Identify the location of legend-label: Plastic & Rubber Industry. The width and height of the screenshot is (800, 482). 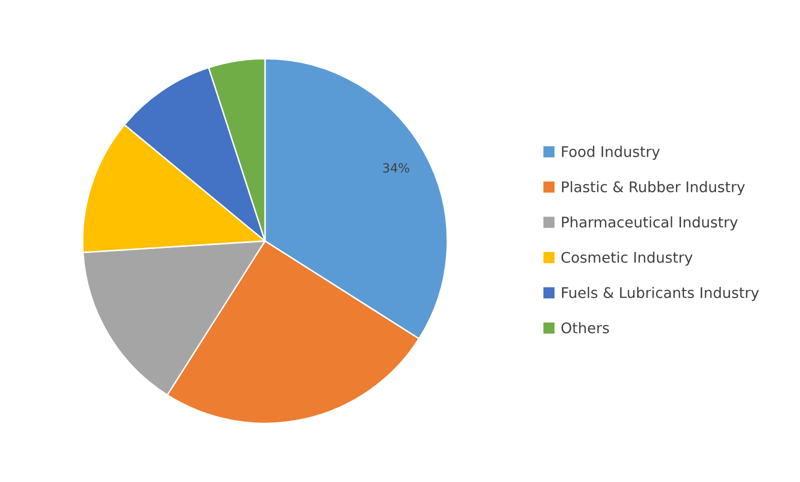
(653, 188).